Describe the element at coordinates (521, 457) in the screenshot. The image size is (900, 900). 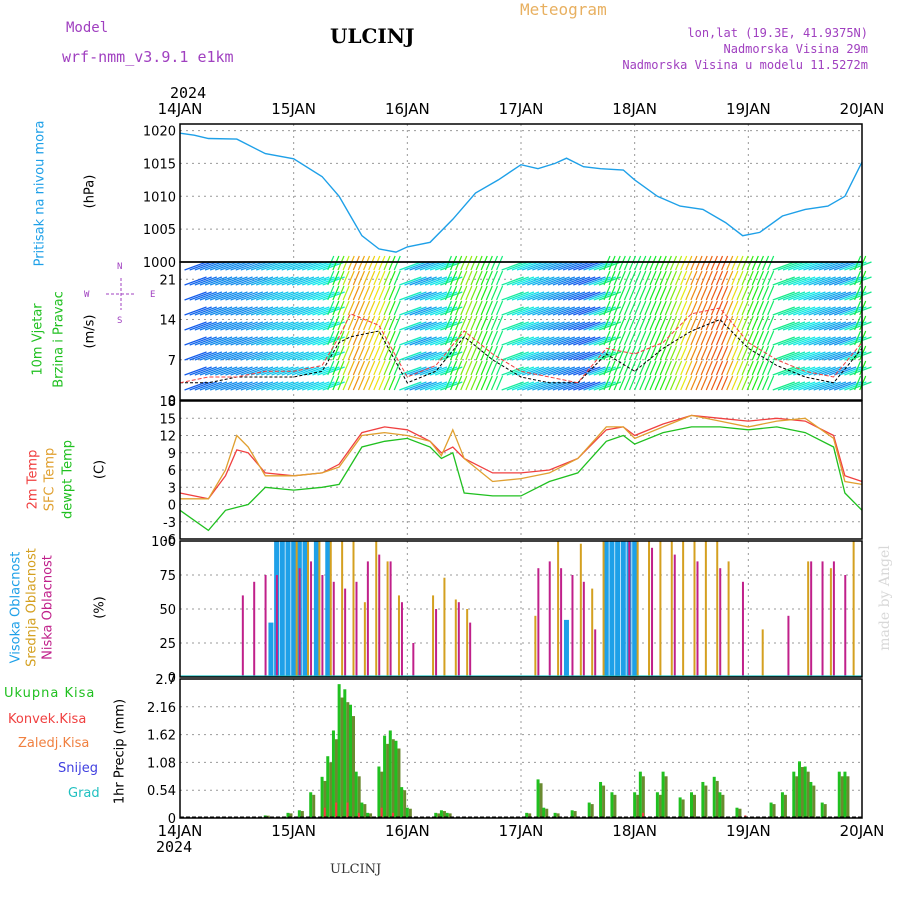
I see `temp-2m-line` at that location.